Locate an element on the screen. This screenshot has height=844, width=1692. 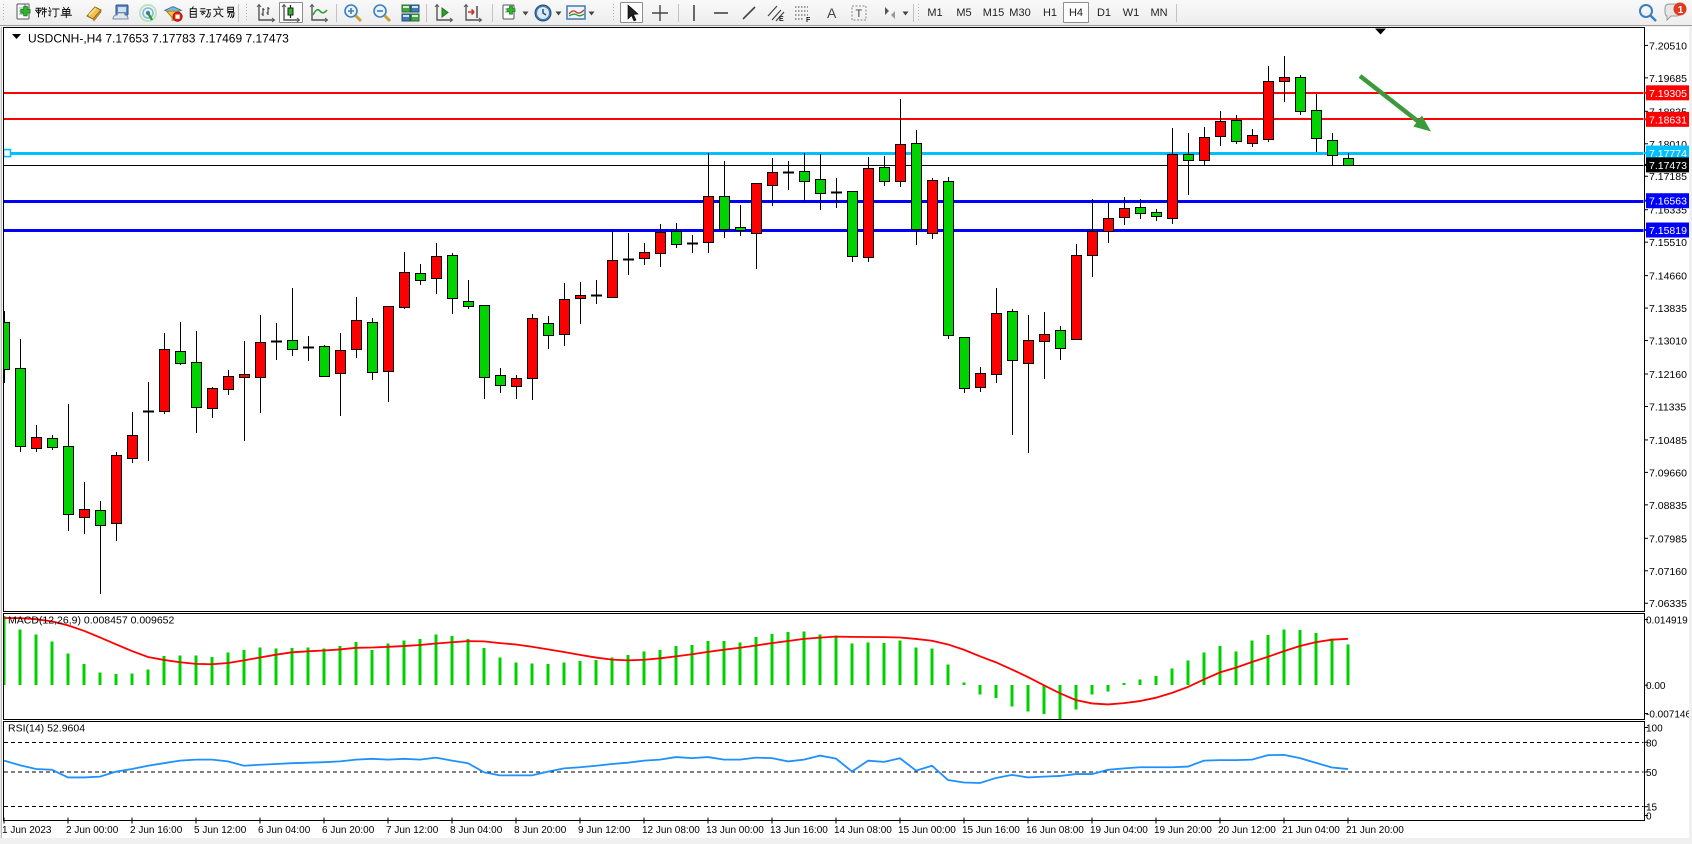
new-chart-dropdown is located at coordinates (525, 12).